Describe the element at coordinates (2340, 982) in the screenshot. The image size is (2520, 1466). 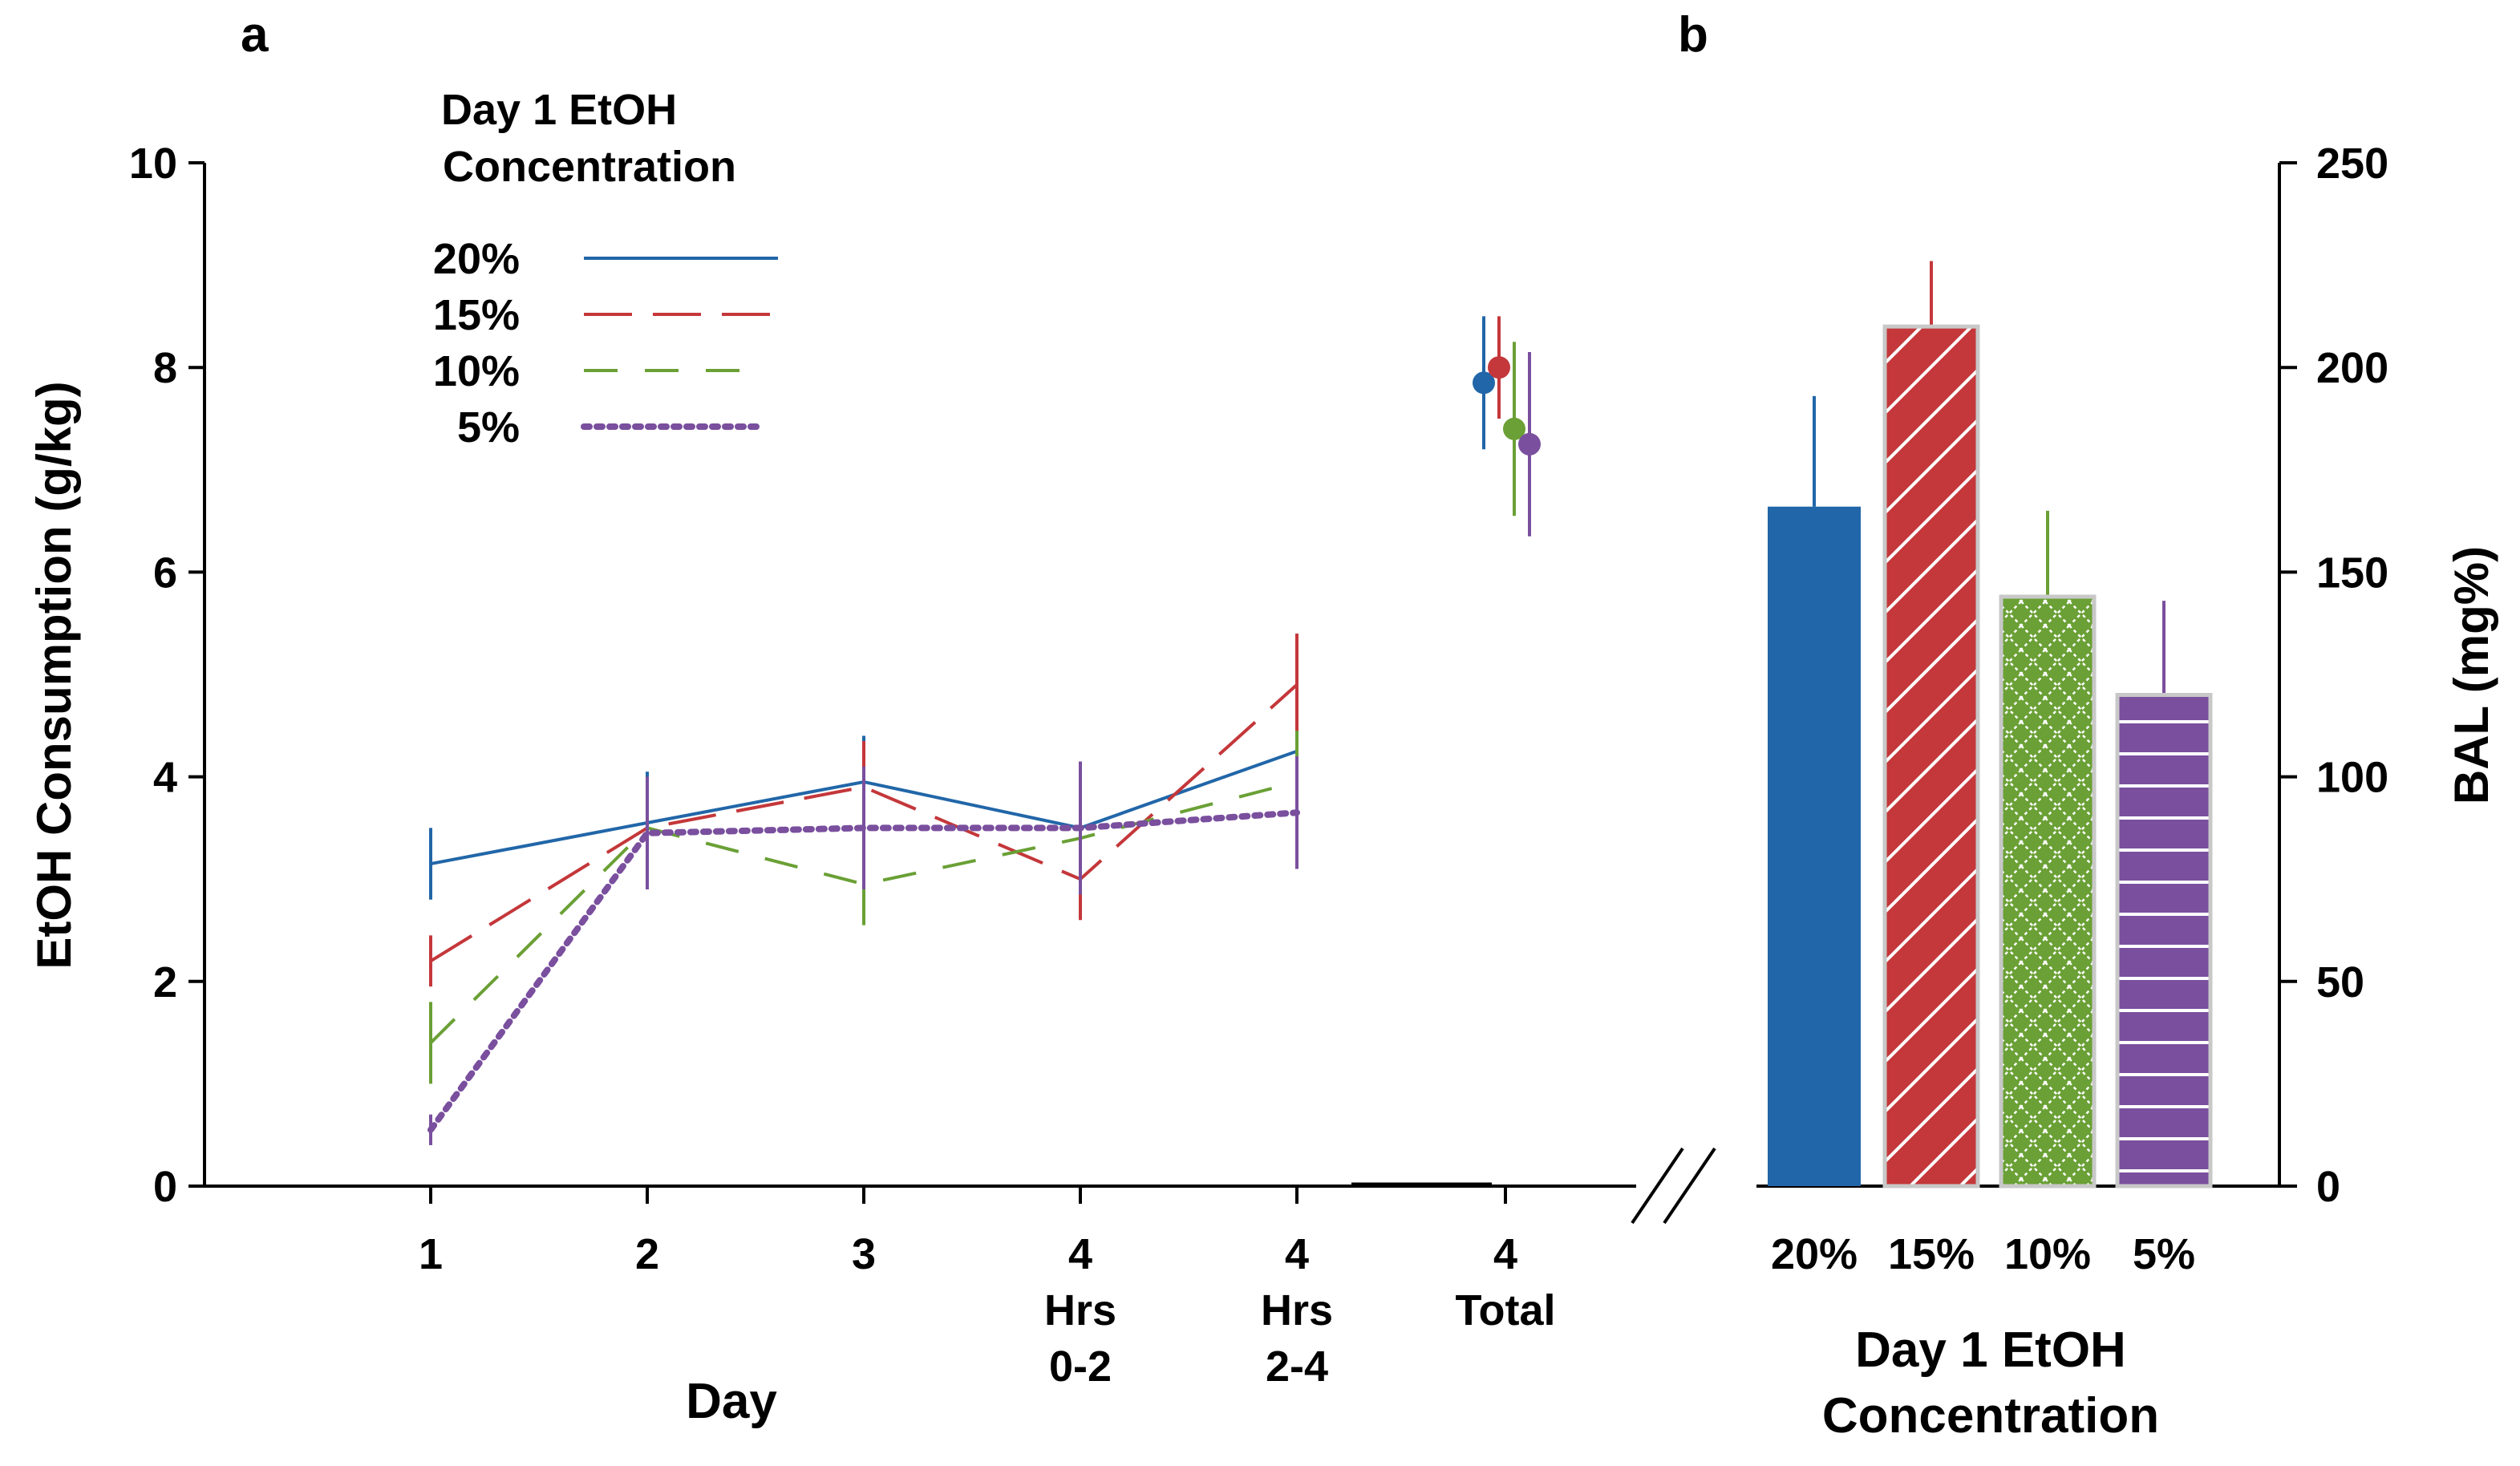
I see `y-tick-label-right: 50` at that location.